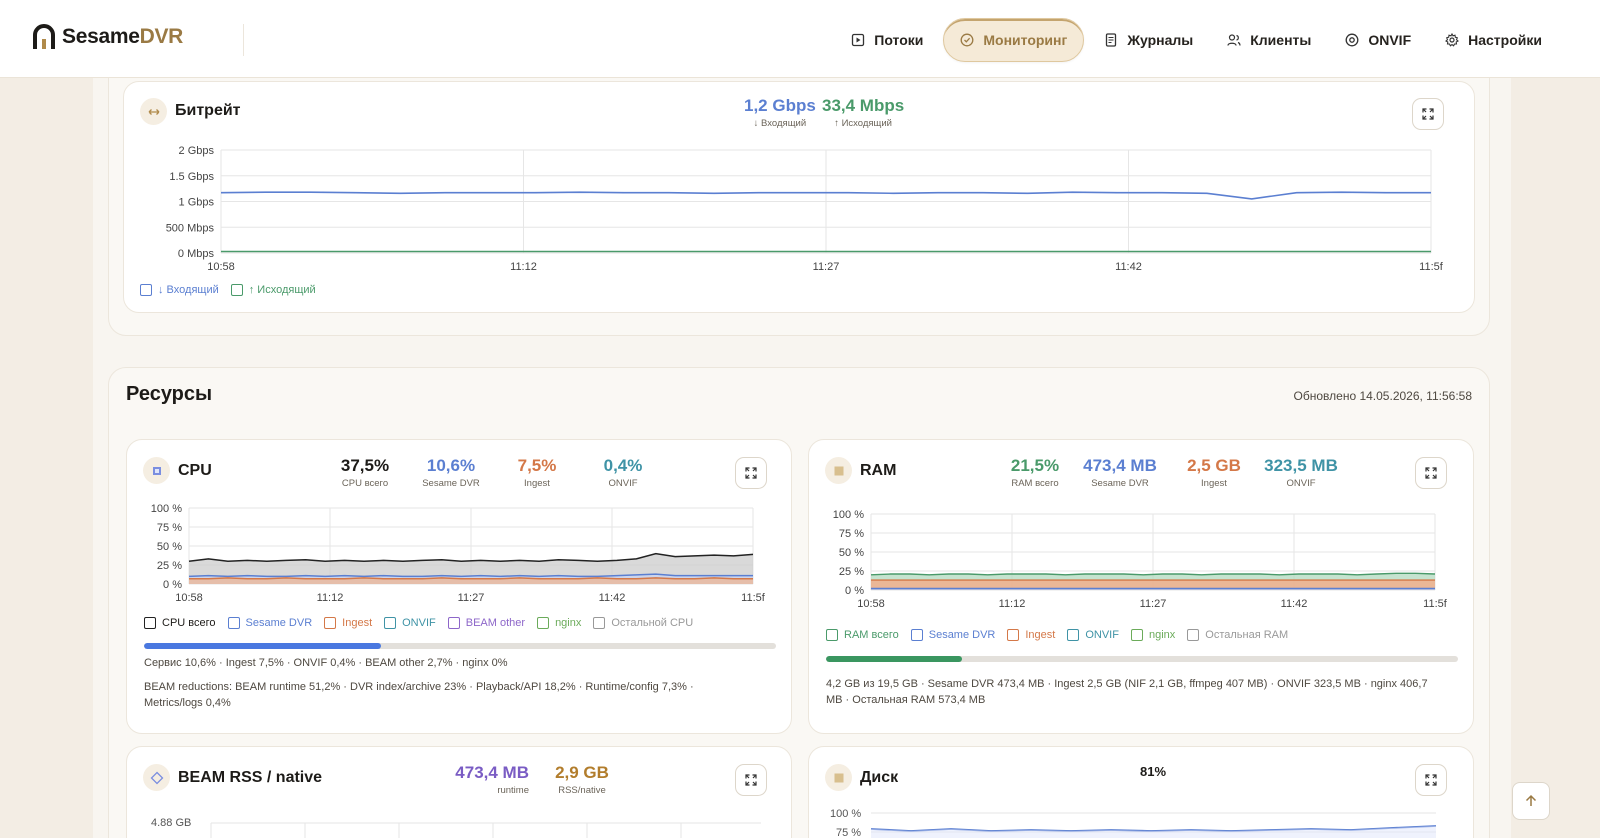 This screenshot has width=1600, height=838. Describe the element at coordinates (513, 790) in the screenshot. I see `stat-label: runtime` at that location.